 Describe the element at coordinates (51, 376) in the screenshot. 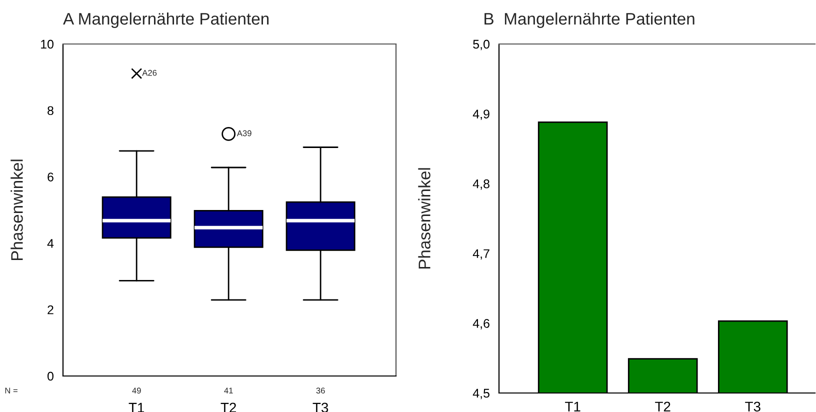

I see `y-tick-label: 0` at that location.